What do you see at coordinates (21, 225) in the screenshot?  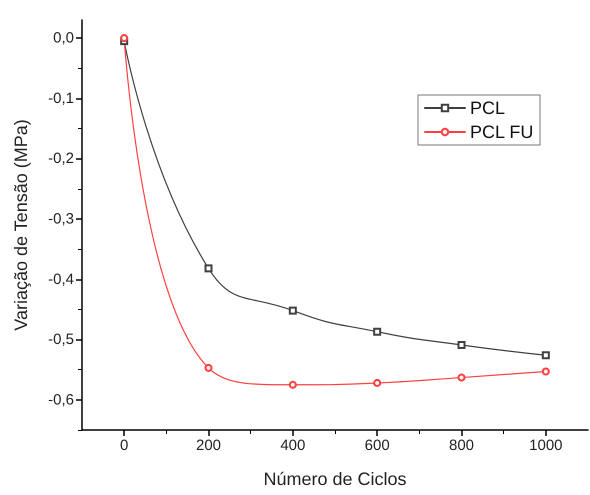 I see `y-axis-title: Variação de Tensão (MPa)` at bounding box center [21, 225].